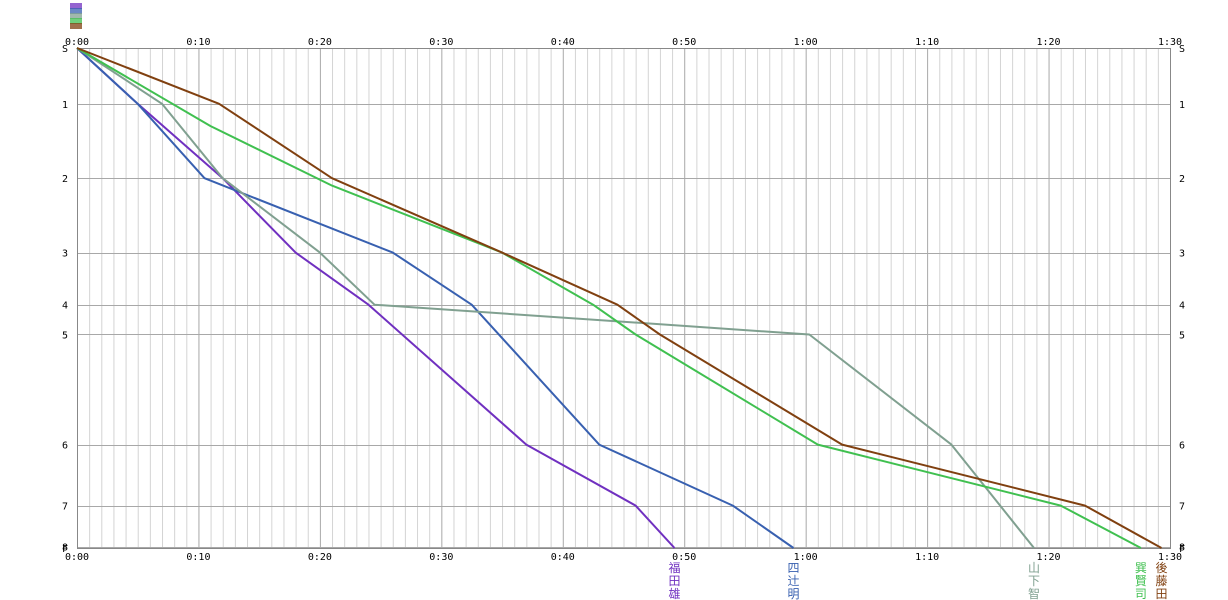  Describe the element at coordinates (65, 49) in the screenshot. I see `checkpoint-label-left: S` at that location.